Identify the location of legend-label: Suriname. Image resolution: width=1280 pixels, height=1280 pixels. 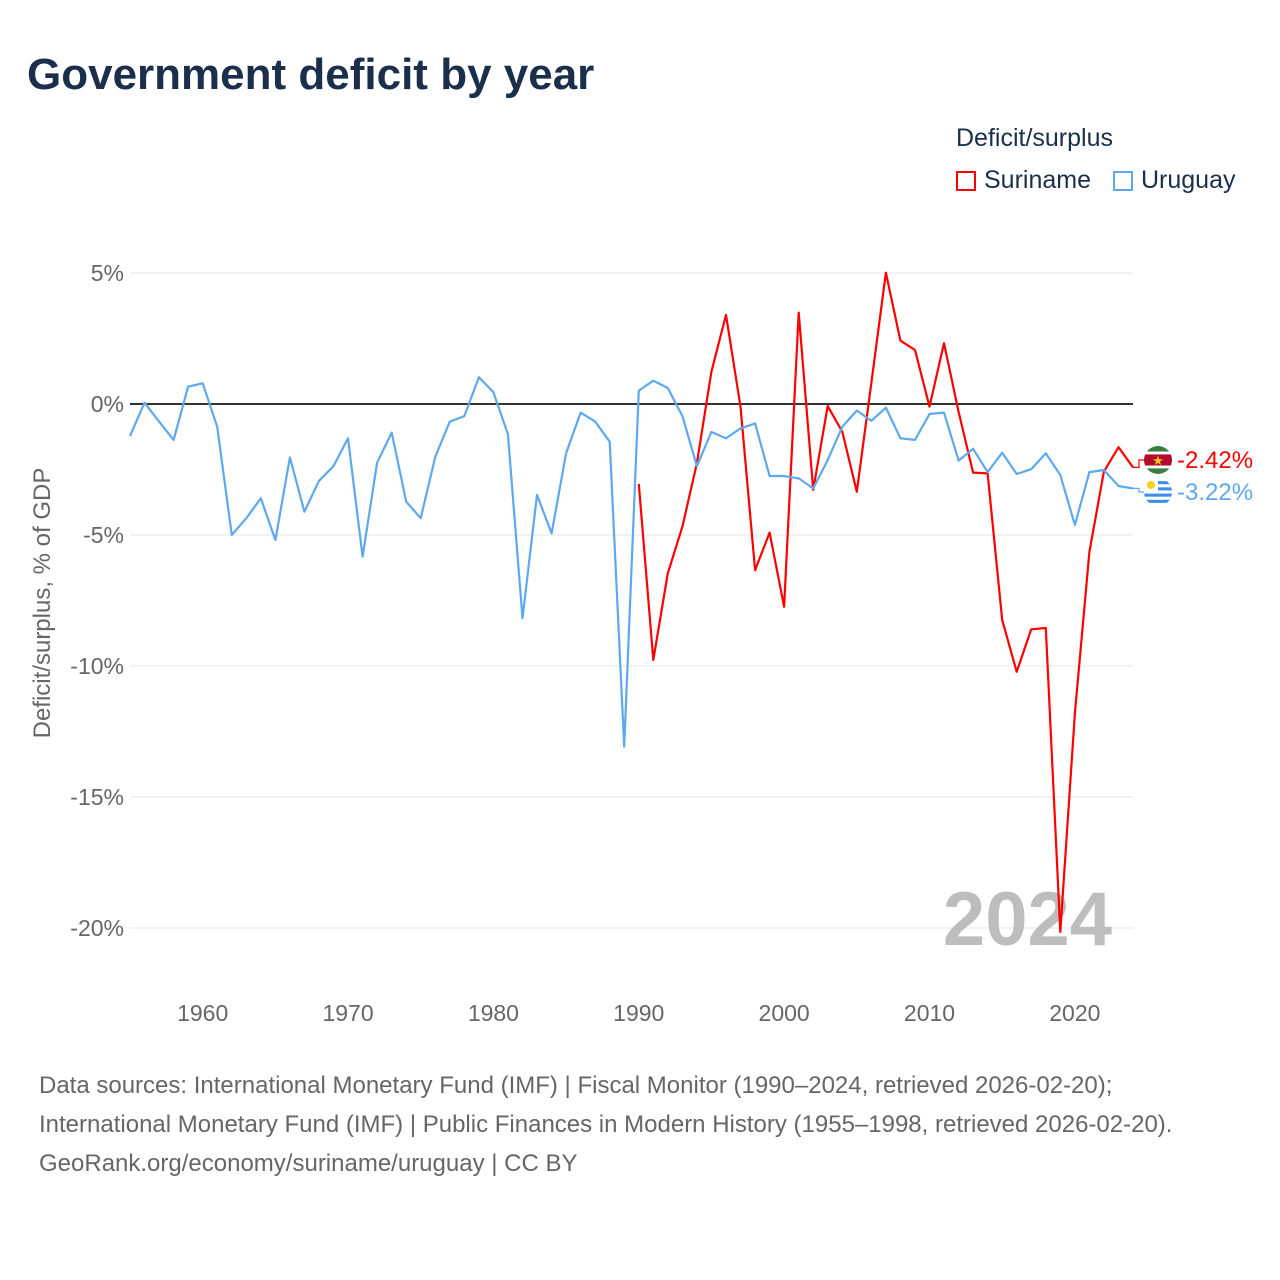
(1037, 180).